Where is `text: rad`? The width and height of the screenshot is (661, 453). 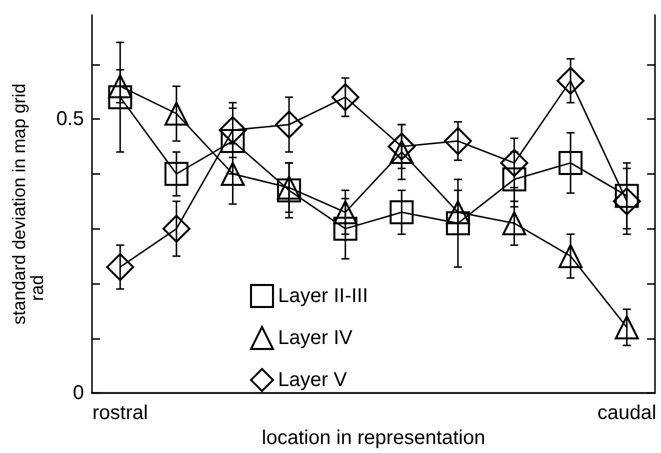 text: rad is located at coordinates (37, 288).